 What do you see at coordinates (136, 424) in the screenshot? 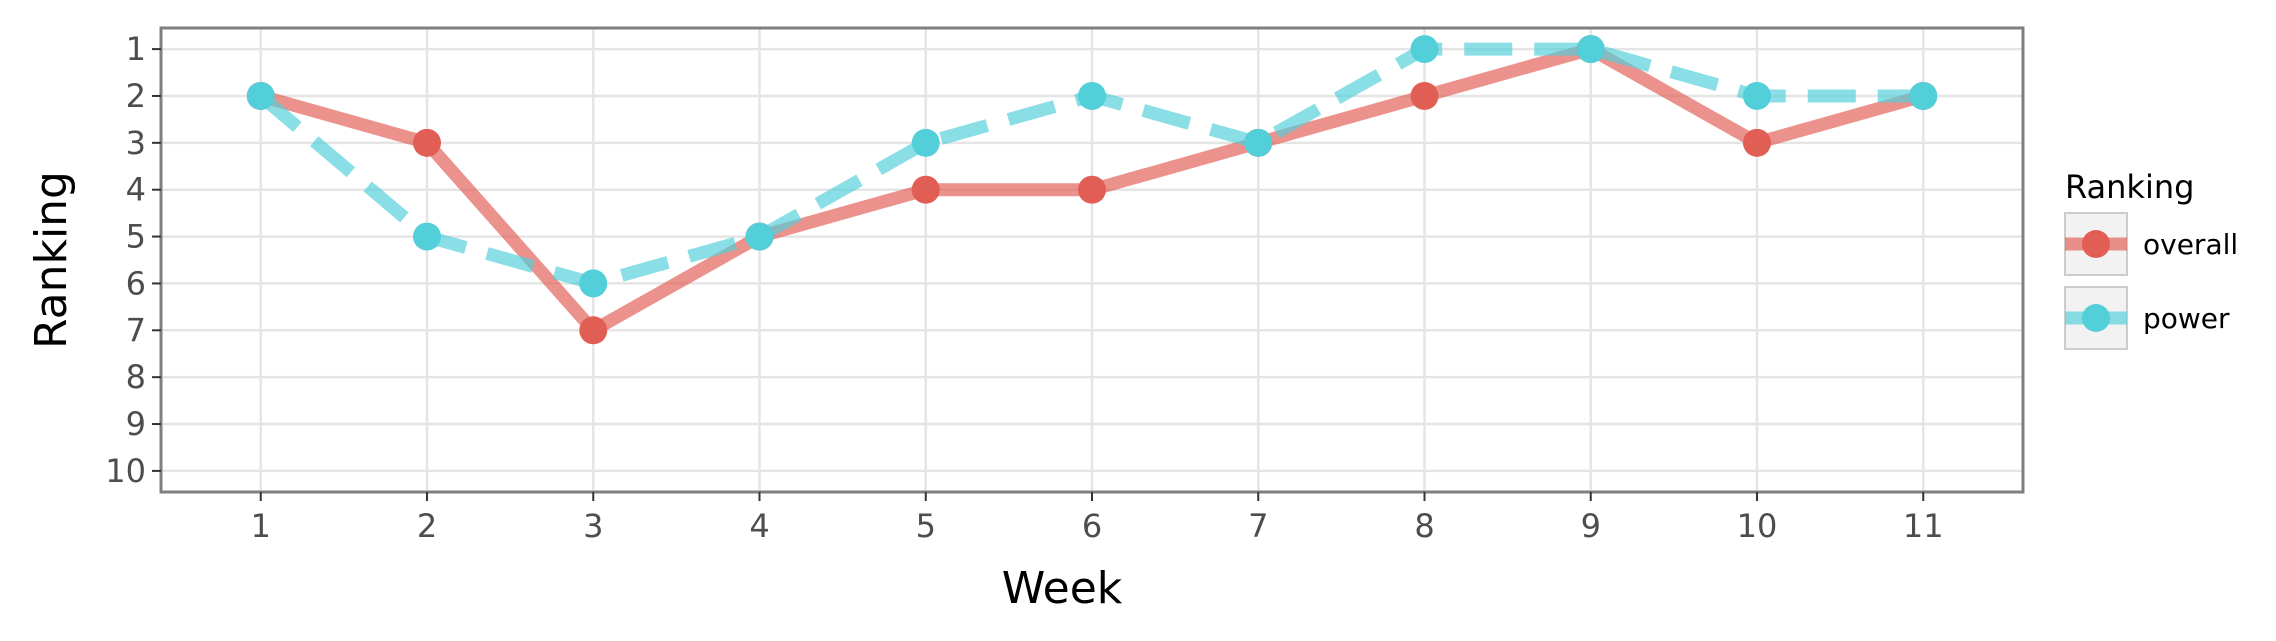
I see `y-tick-label: 9` at bounding box center [136, 424].